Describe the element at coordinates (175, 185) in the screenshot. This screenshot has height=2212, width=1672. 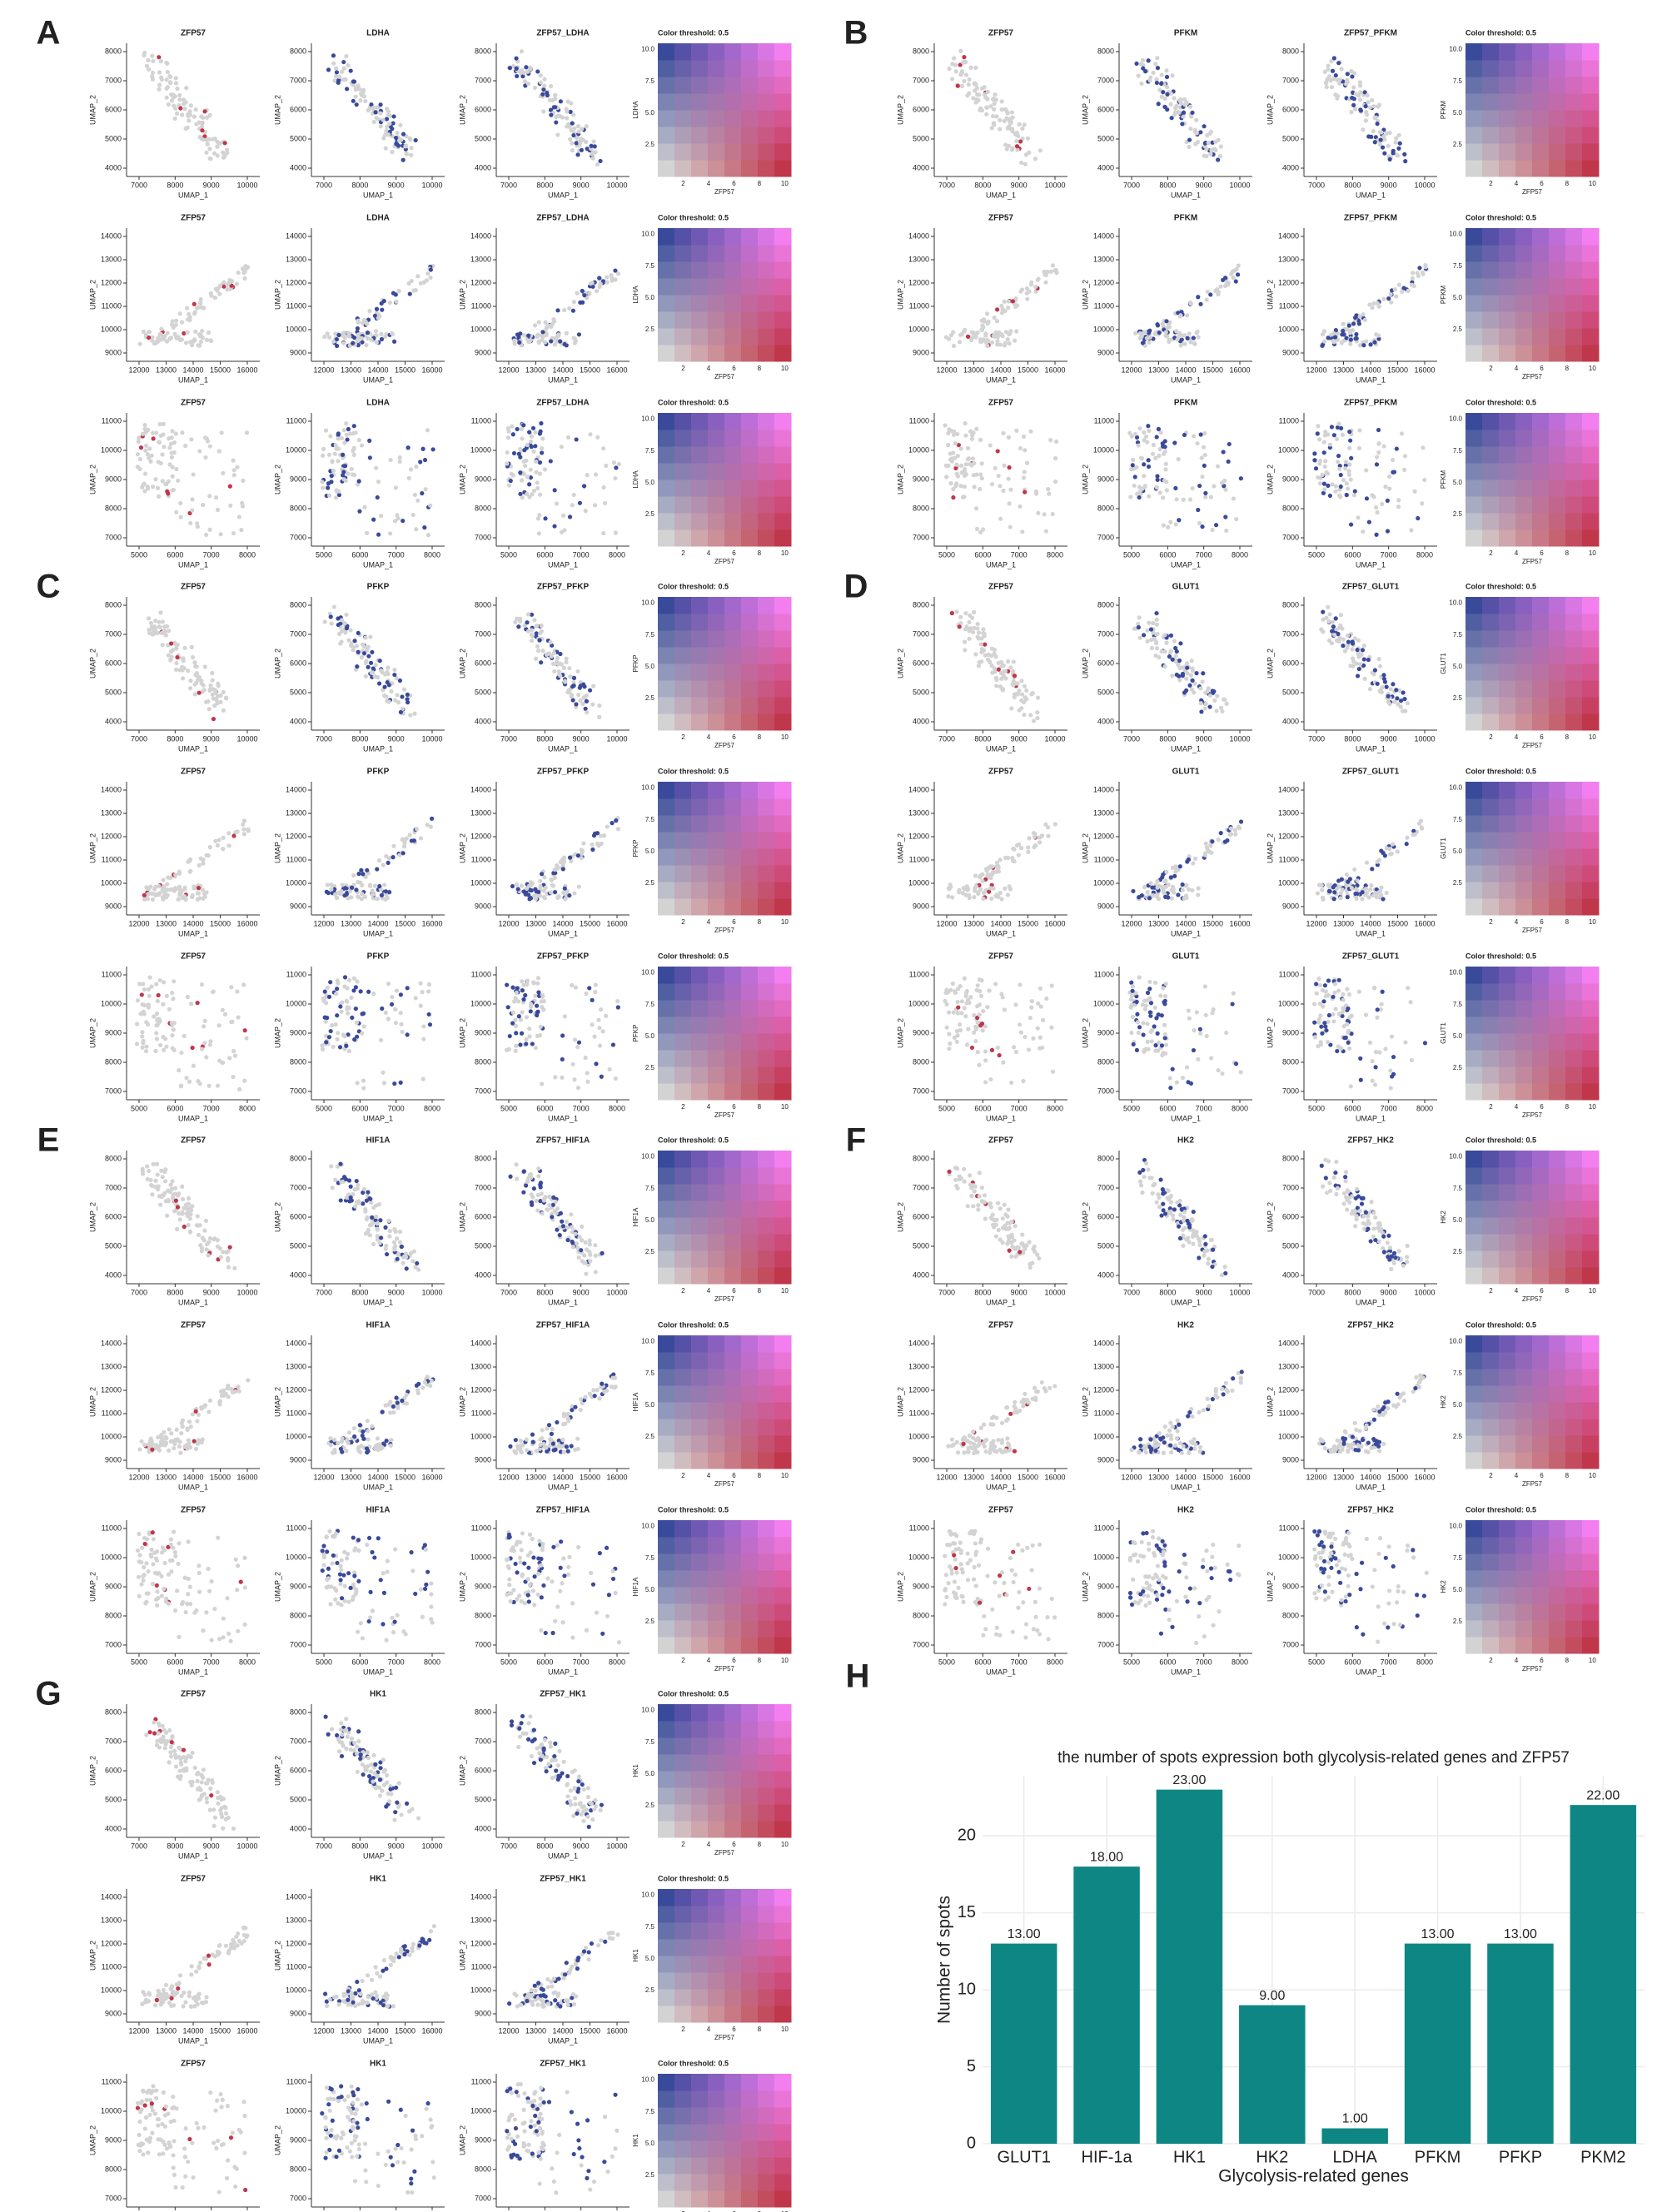
I see `x-tick-label: 8000` at that location.